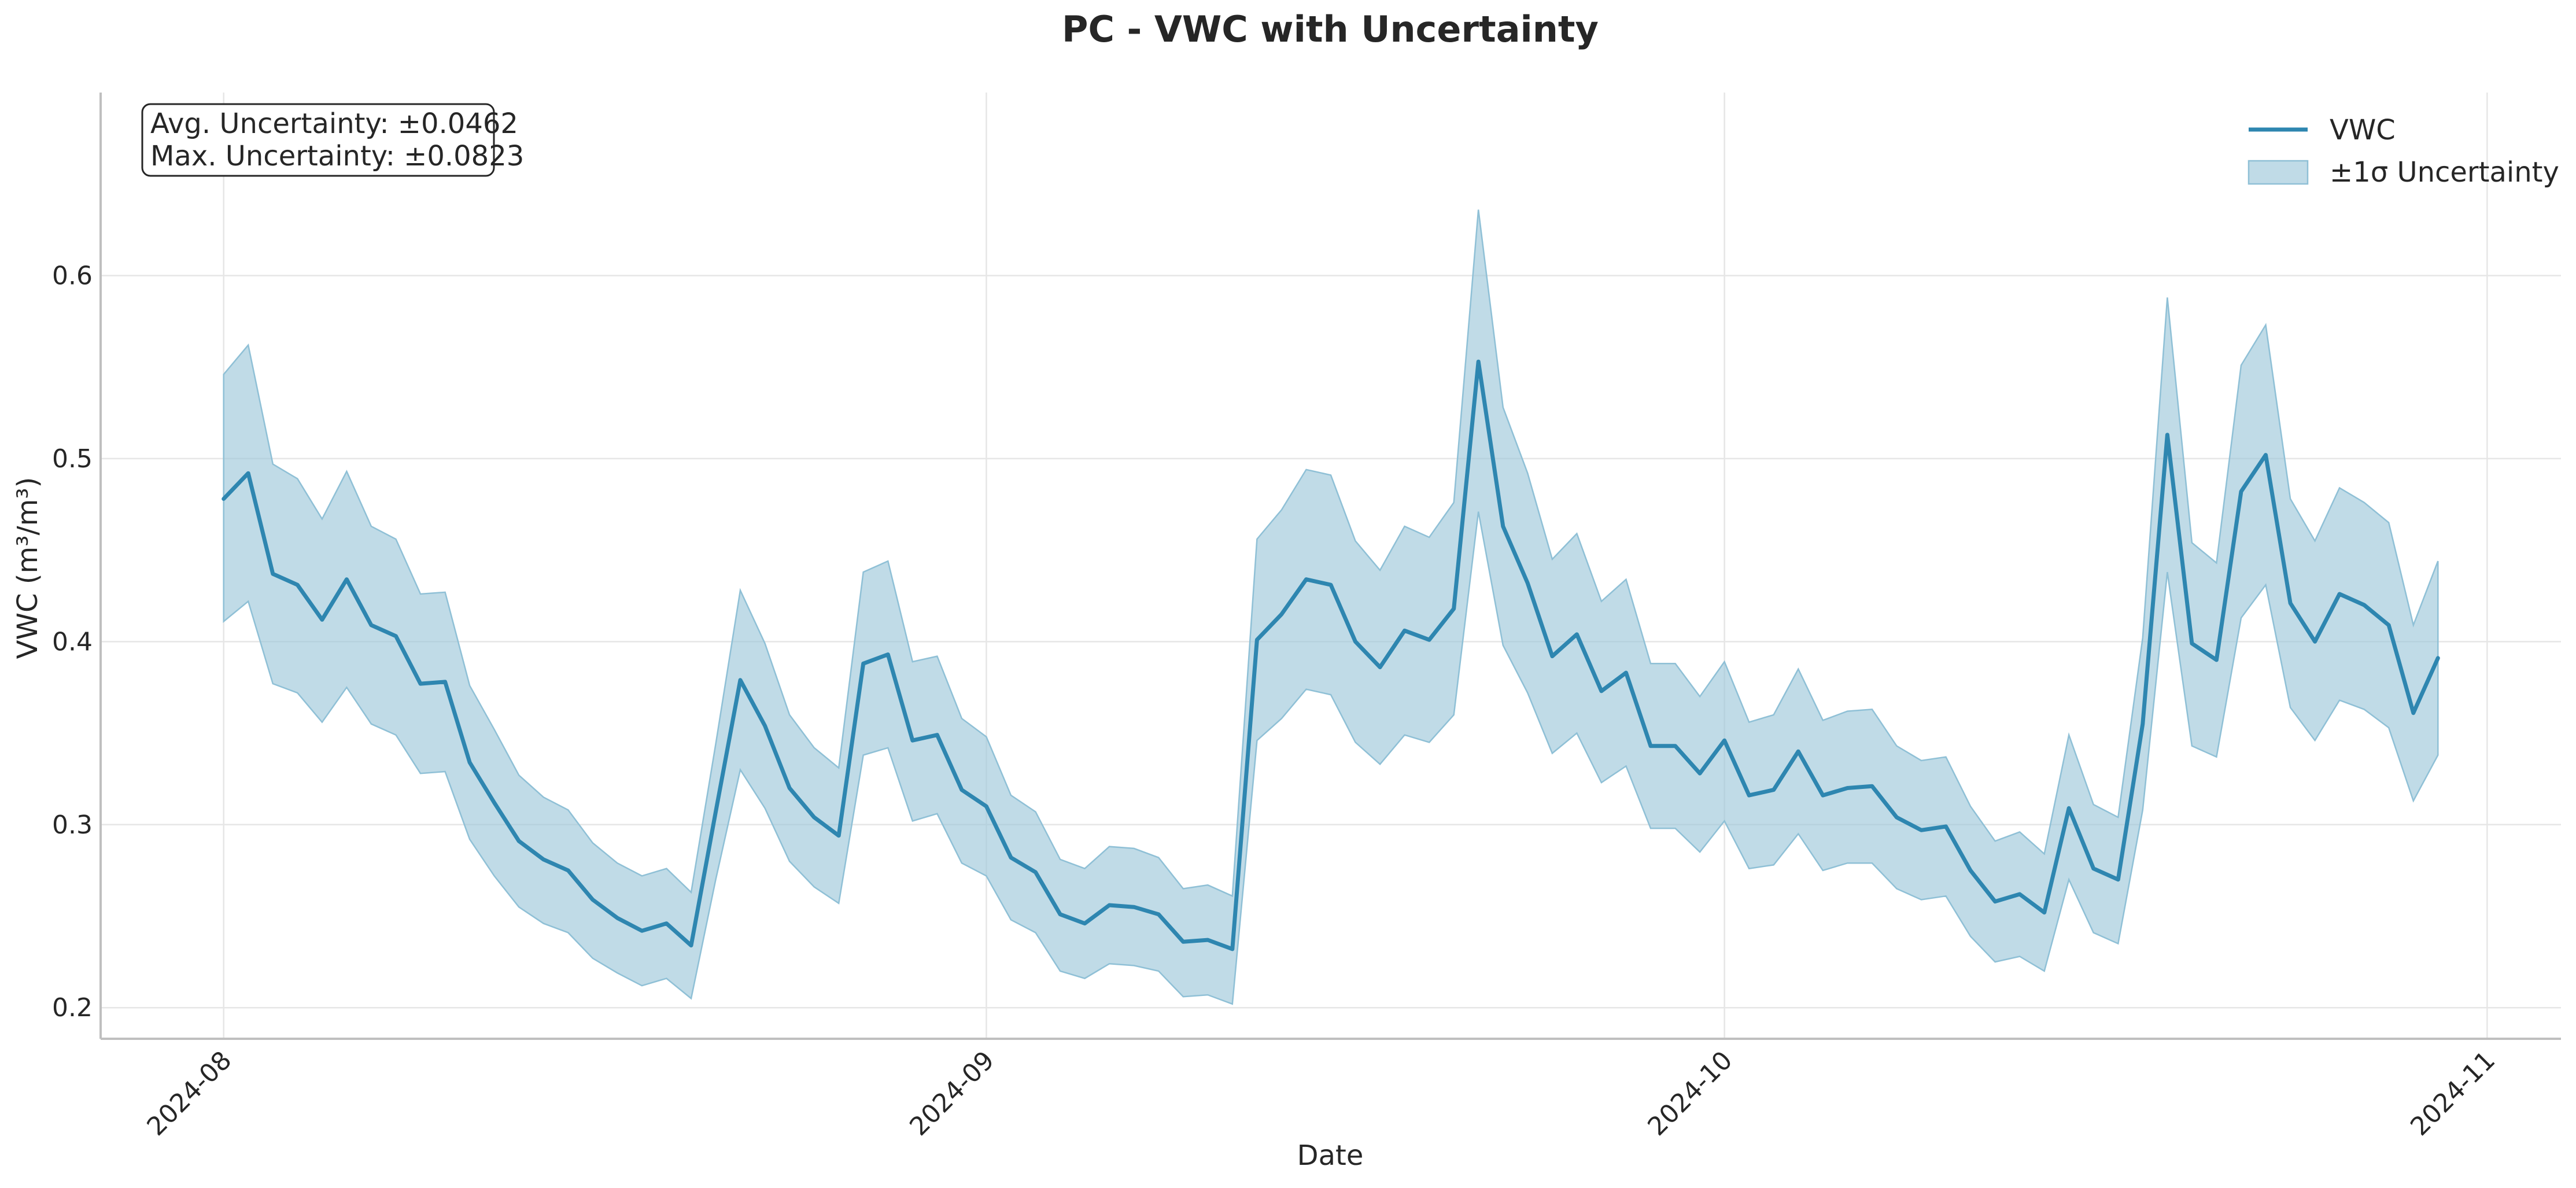 Image resolution: width=2576 pixels, height=1188 pixels. I want to click on y-tick-label: 0.2, so click(72, 1008).